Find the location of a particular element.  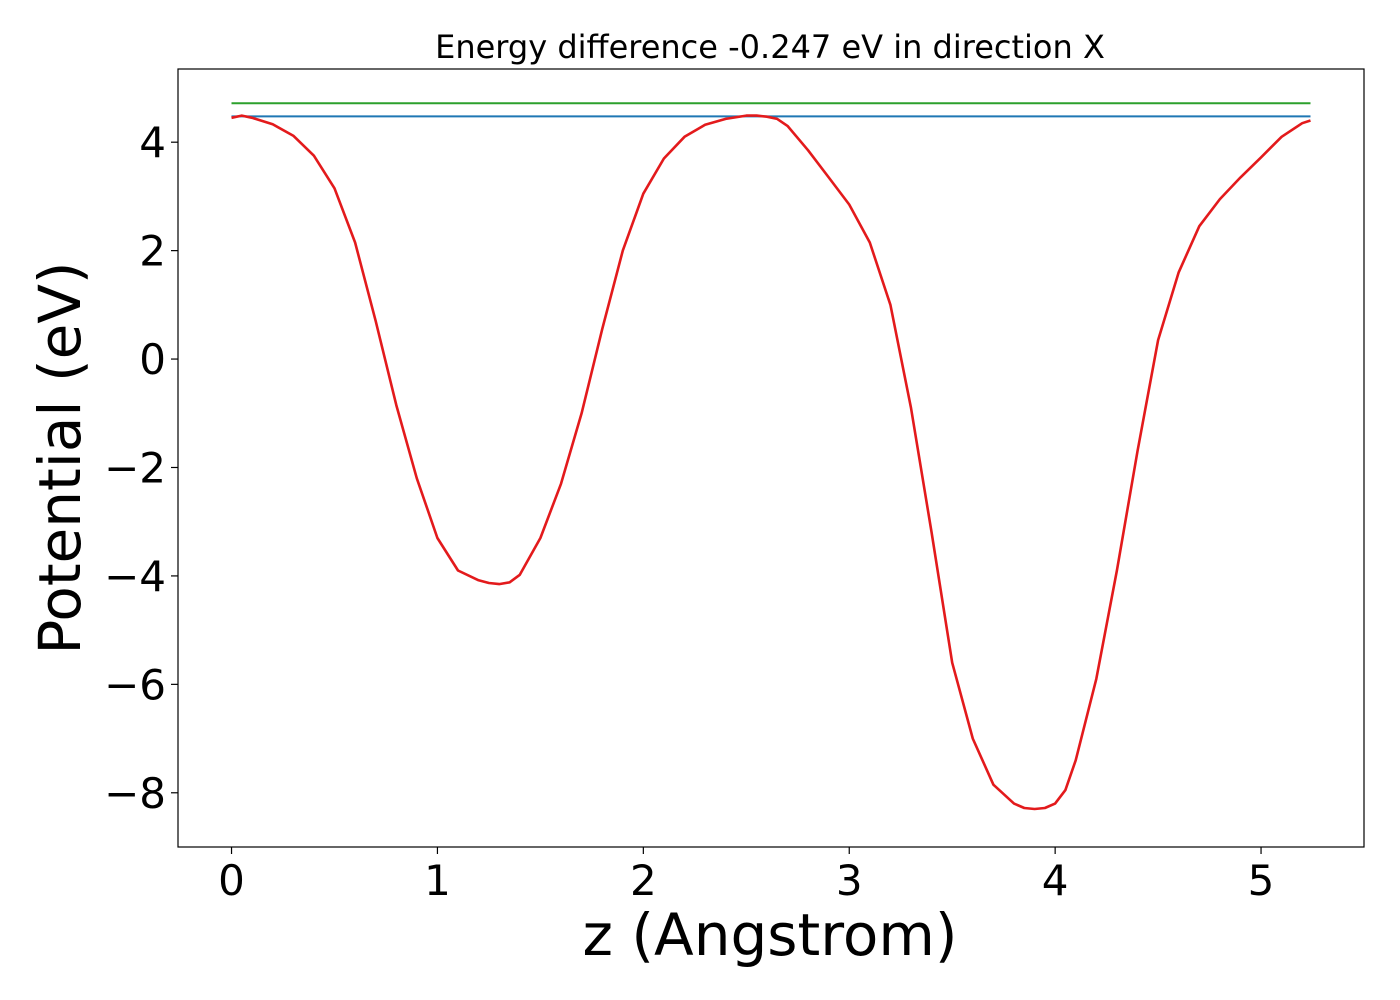

x-axis: 0 1 2 3 4 5 is located at coordinates (746, 876).